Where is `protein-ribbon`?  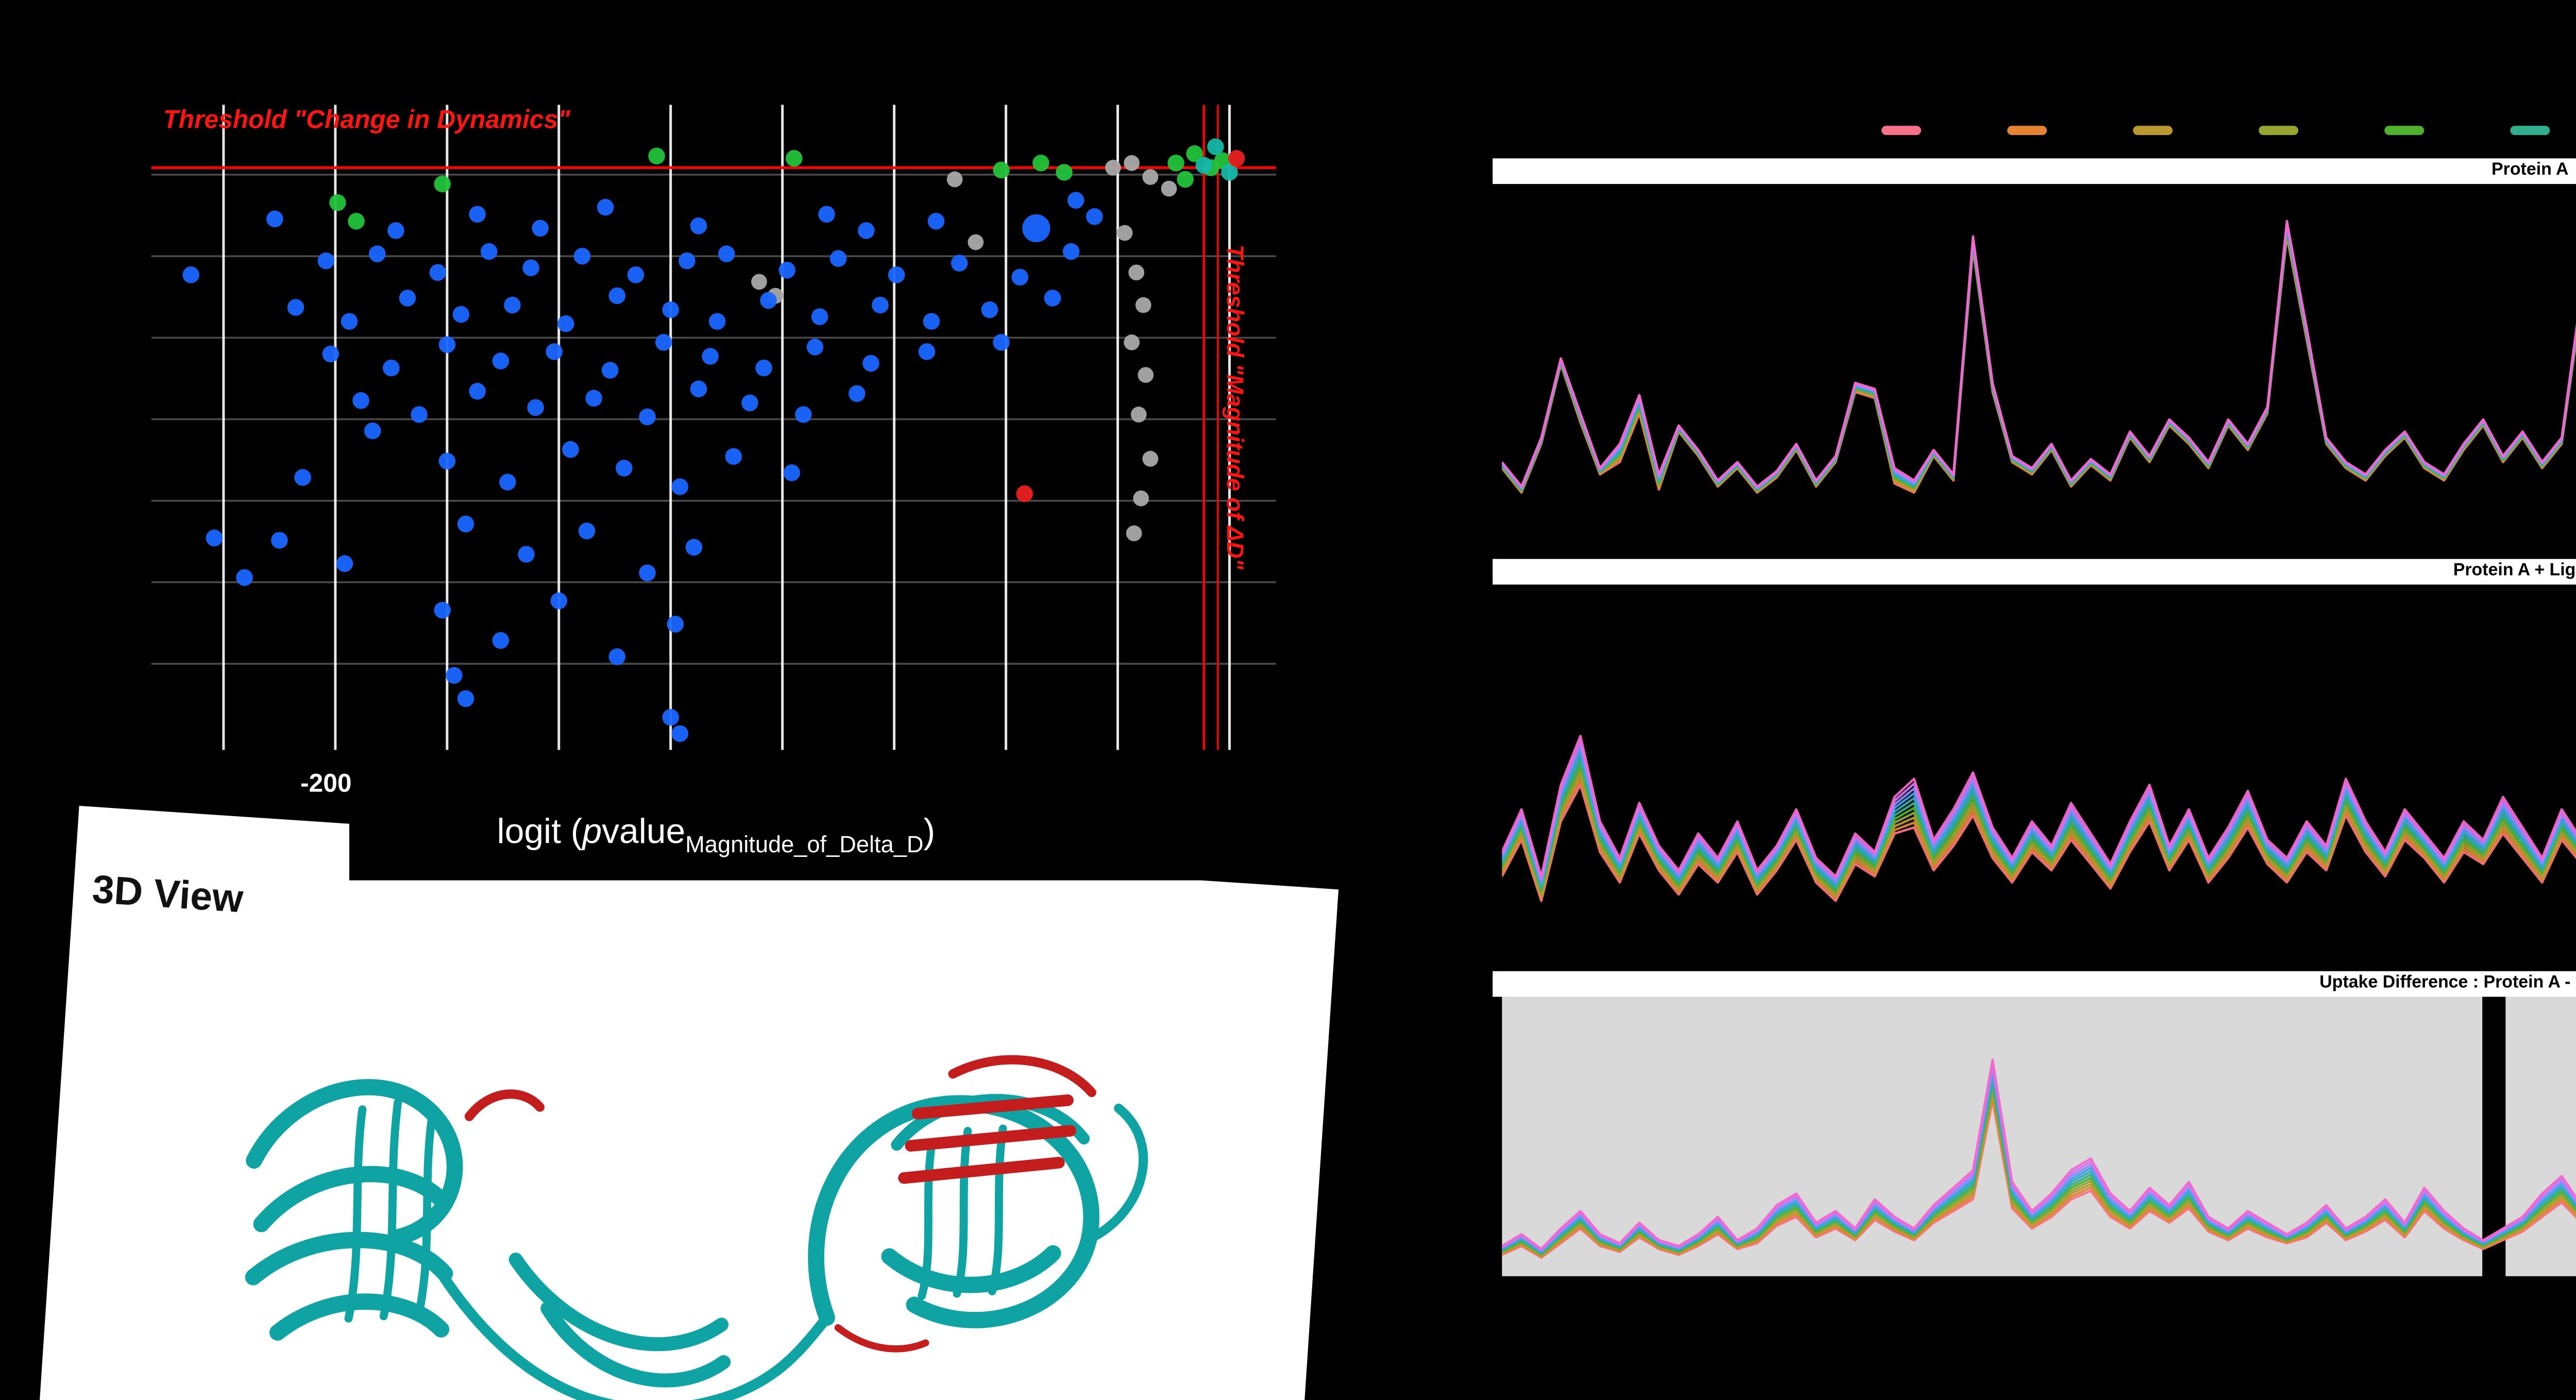
protein-ribbon is located at coordinates (682, 1165).